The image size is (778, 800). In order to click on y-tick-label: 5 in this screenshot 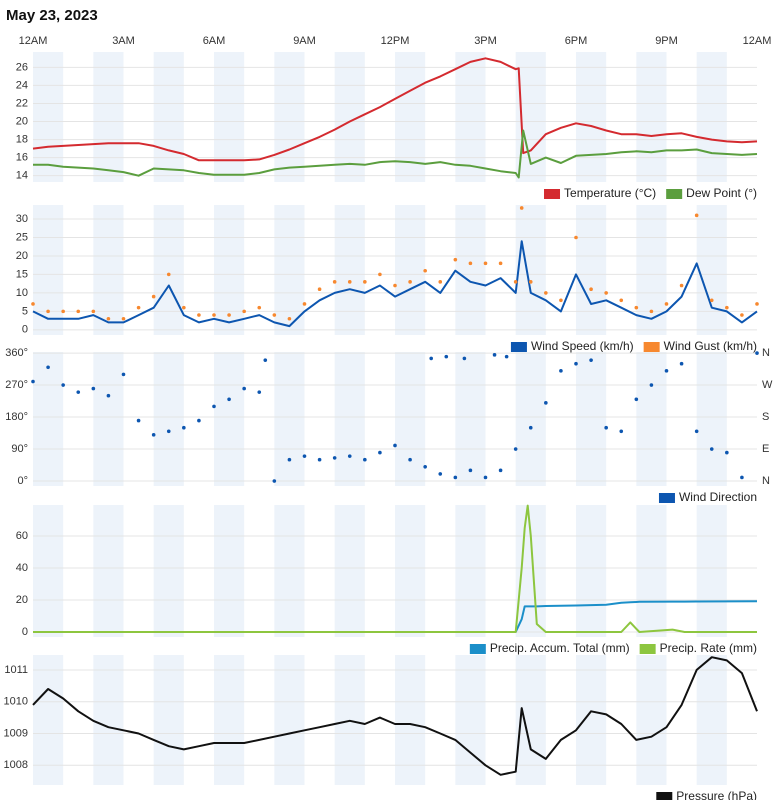, I will do `click(25, 311)`.